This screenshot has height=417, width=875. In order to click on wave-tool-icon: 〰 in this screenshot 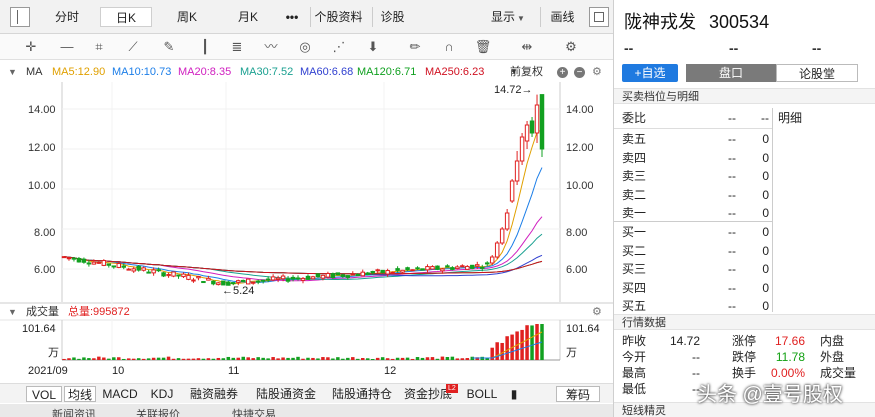, I will do `click(271, 46)`.